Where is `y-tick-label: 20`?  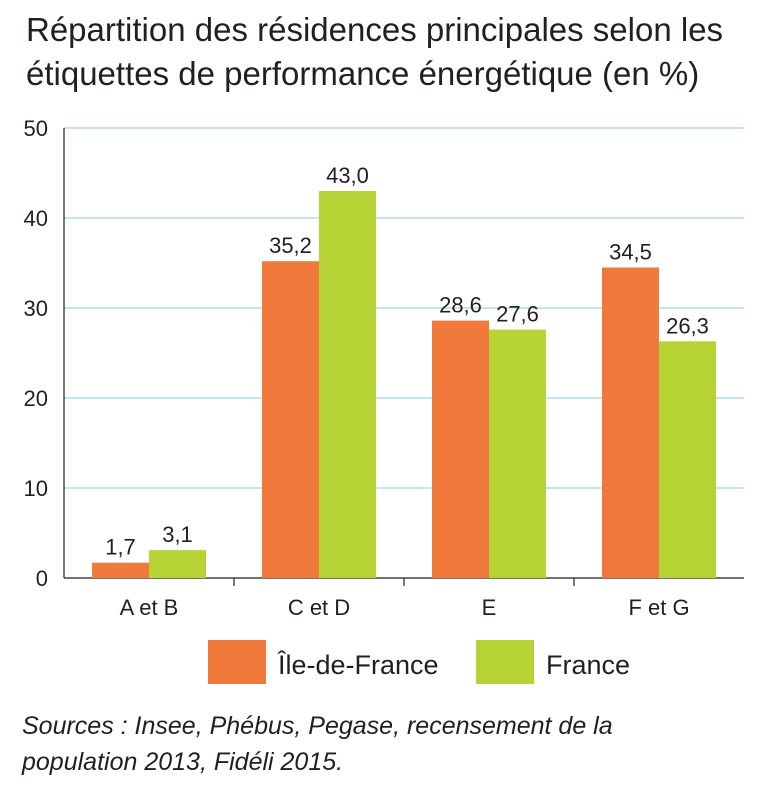
y-tick-label: 20 is located at coordinates (36, 398).